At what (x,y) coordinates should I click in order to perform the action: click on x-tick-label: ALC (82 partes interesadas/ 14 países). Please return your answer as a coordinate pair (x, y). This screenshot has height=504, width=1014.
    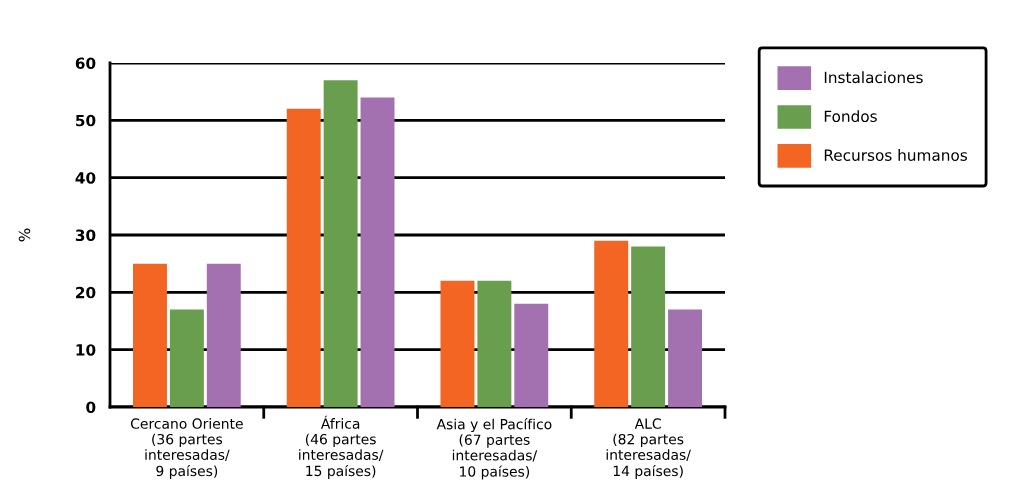
    Looking at the image, I should click on (648, 448).